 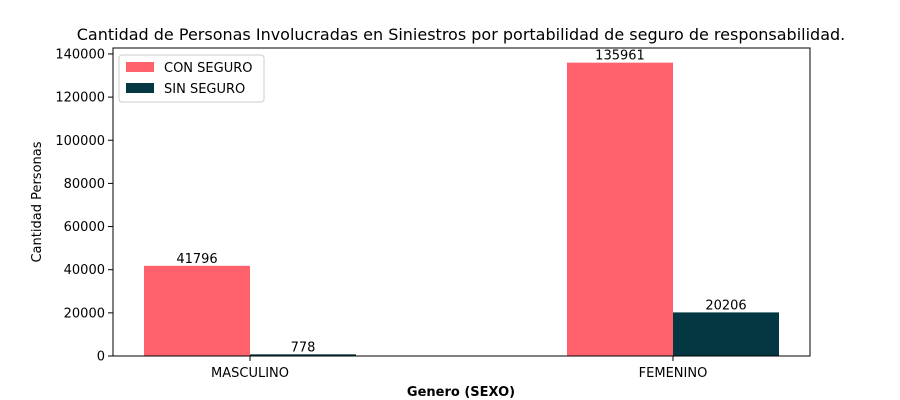 What do you see at coordinates (620, 56) in the screenshot?
I see `bar-value-label: 135961` at bounding box center [620, 56].